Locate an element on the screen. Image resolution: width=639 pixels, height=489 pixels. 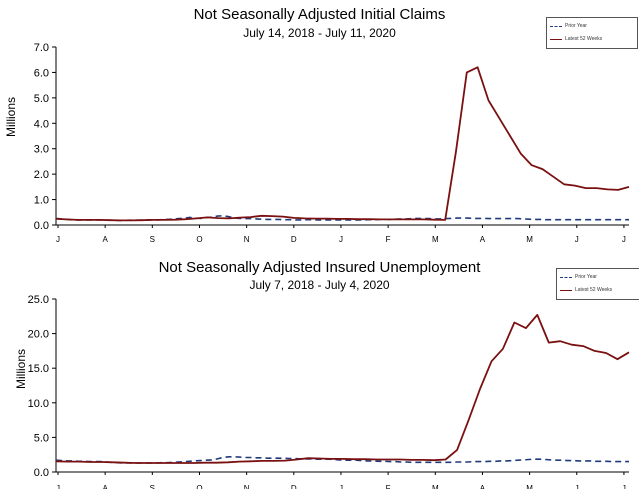
y-tick-label: 2.0 is located at coordinates (41, 175).